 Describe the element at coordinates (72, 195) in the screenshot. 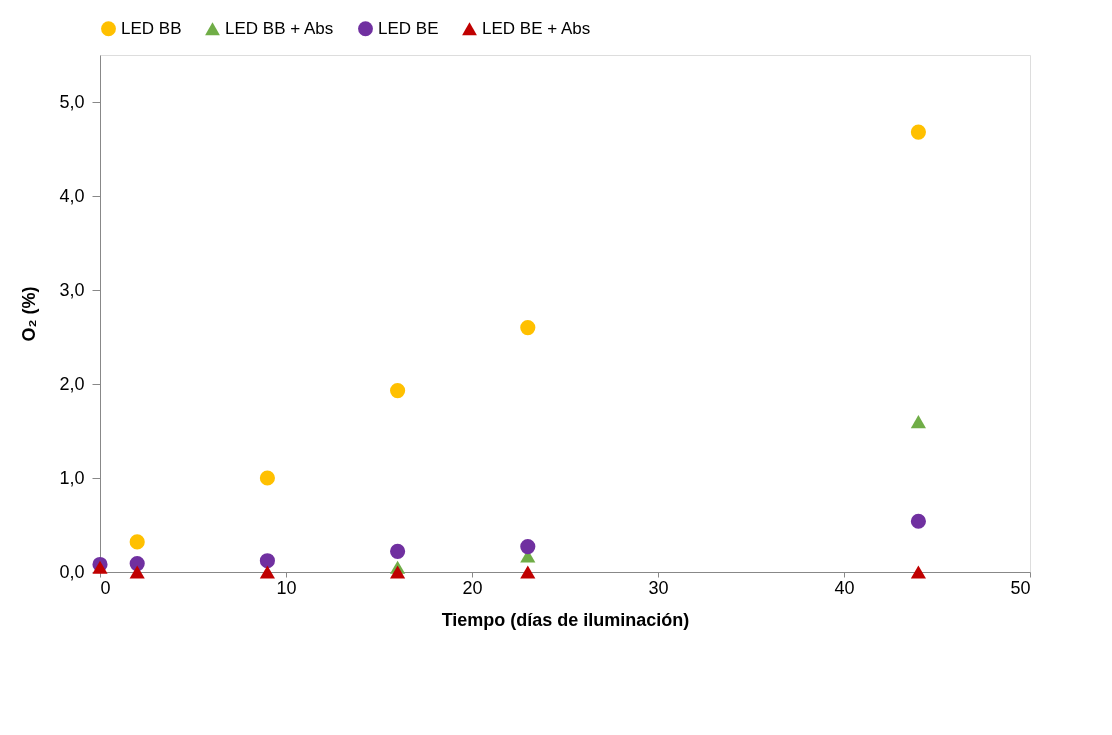

I see `y-tick-label: 4,0` at that location.